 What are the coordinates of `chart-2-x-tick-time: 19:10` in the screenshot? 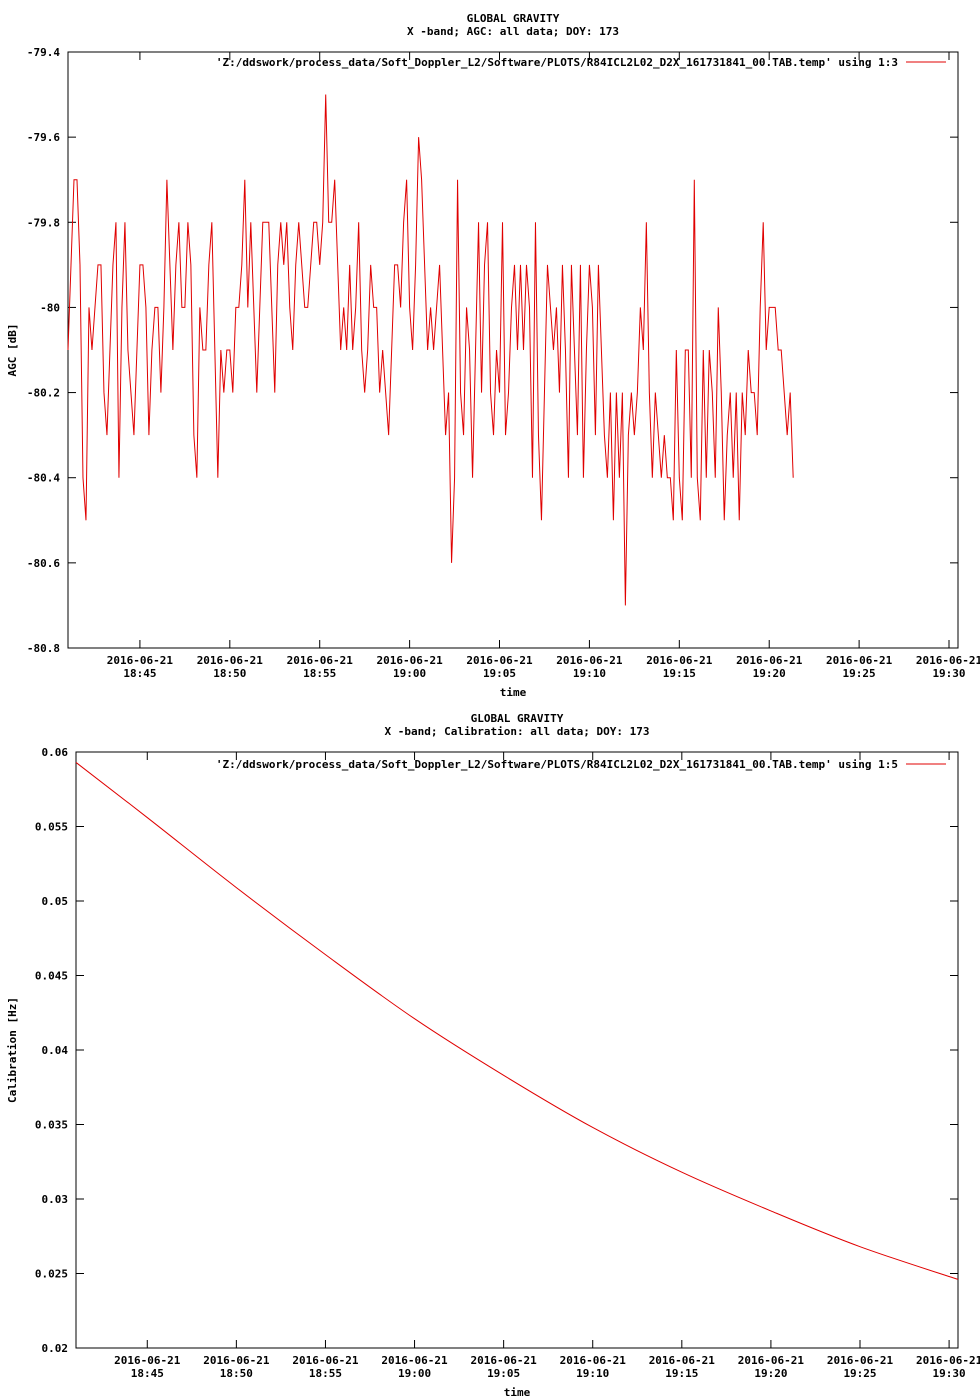 It's located at (592, 1373).